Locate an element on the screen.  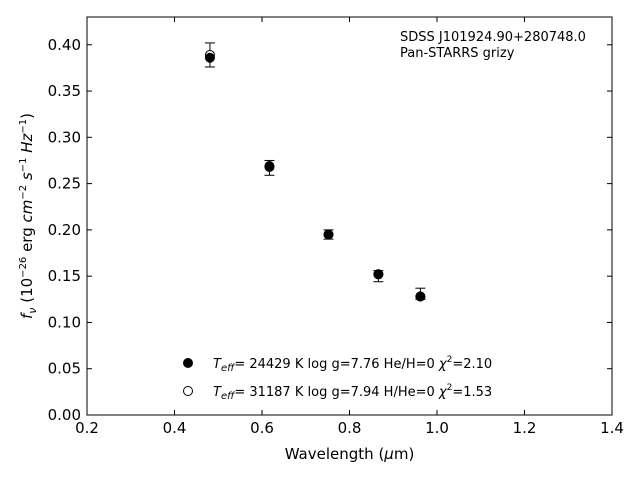
x-axis-label: Wavelength (μm) is located at coordinates (350, 454).